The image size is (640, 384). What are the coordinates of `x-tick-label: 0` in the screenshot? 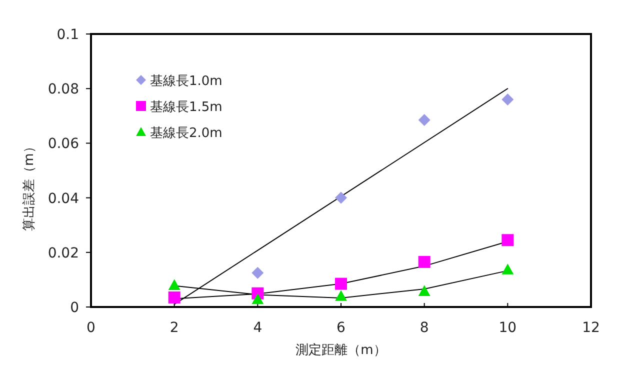 It's located at (91, 328).